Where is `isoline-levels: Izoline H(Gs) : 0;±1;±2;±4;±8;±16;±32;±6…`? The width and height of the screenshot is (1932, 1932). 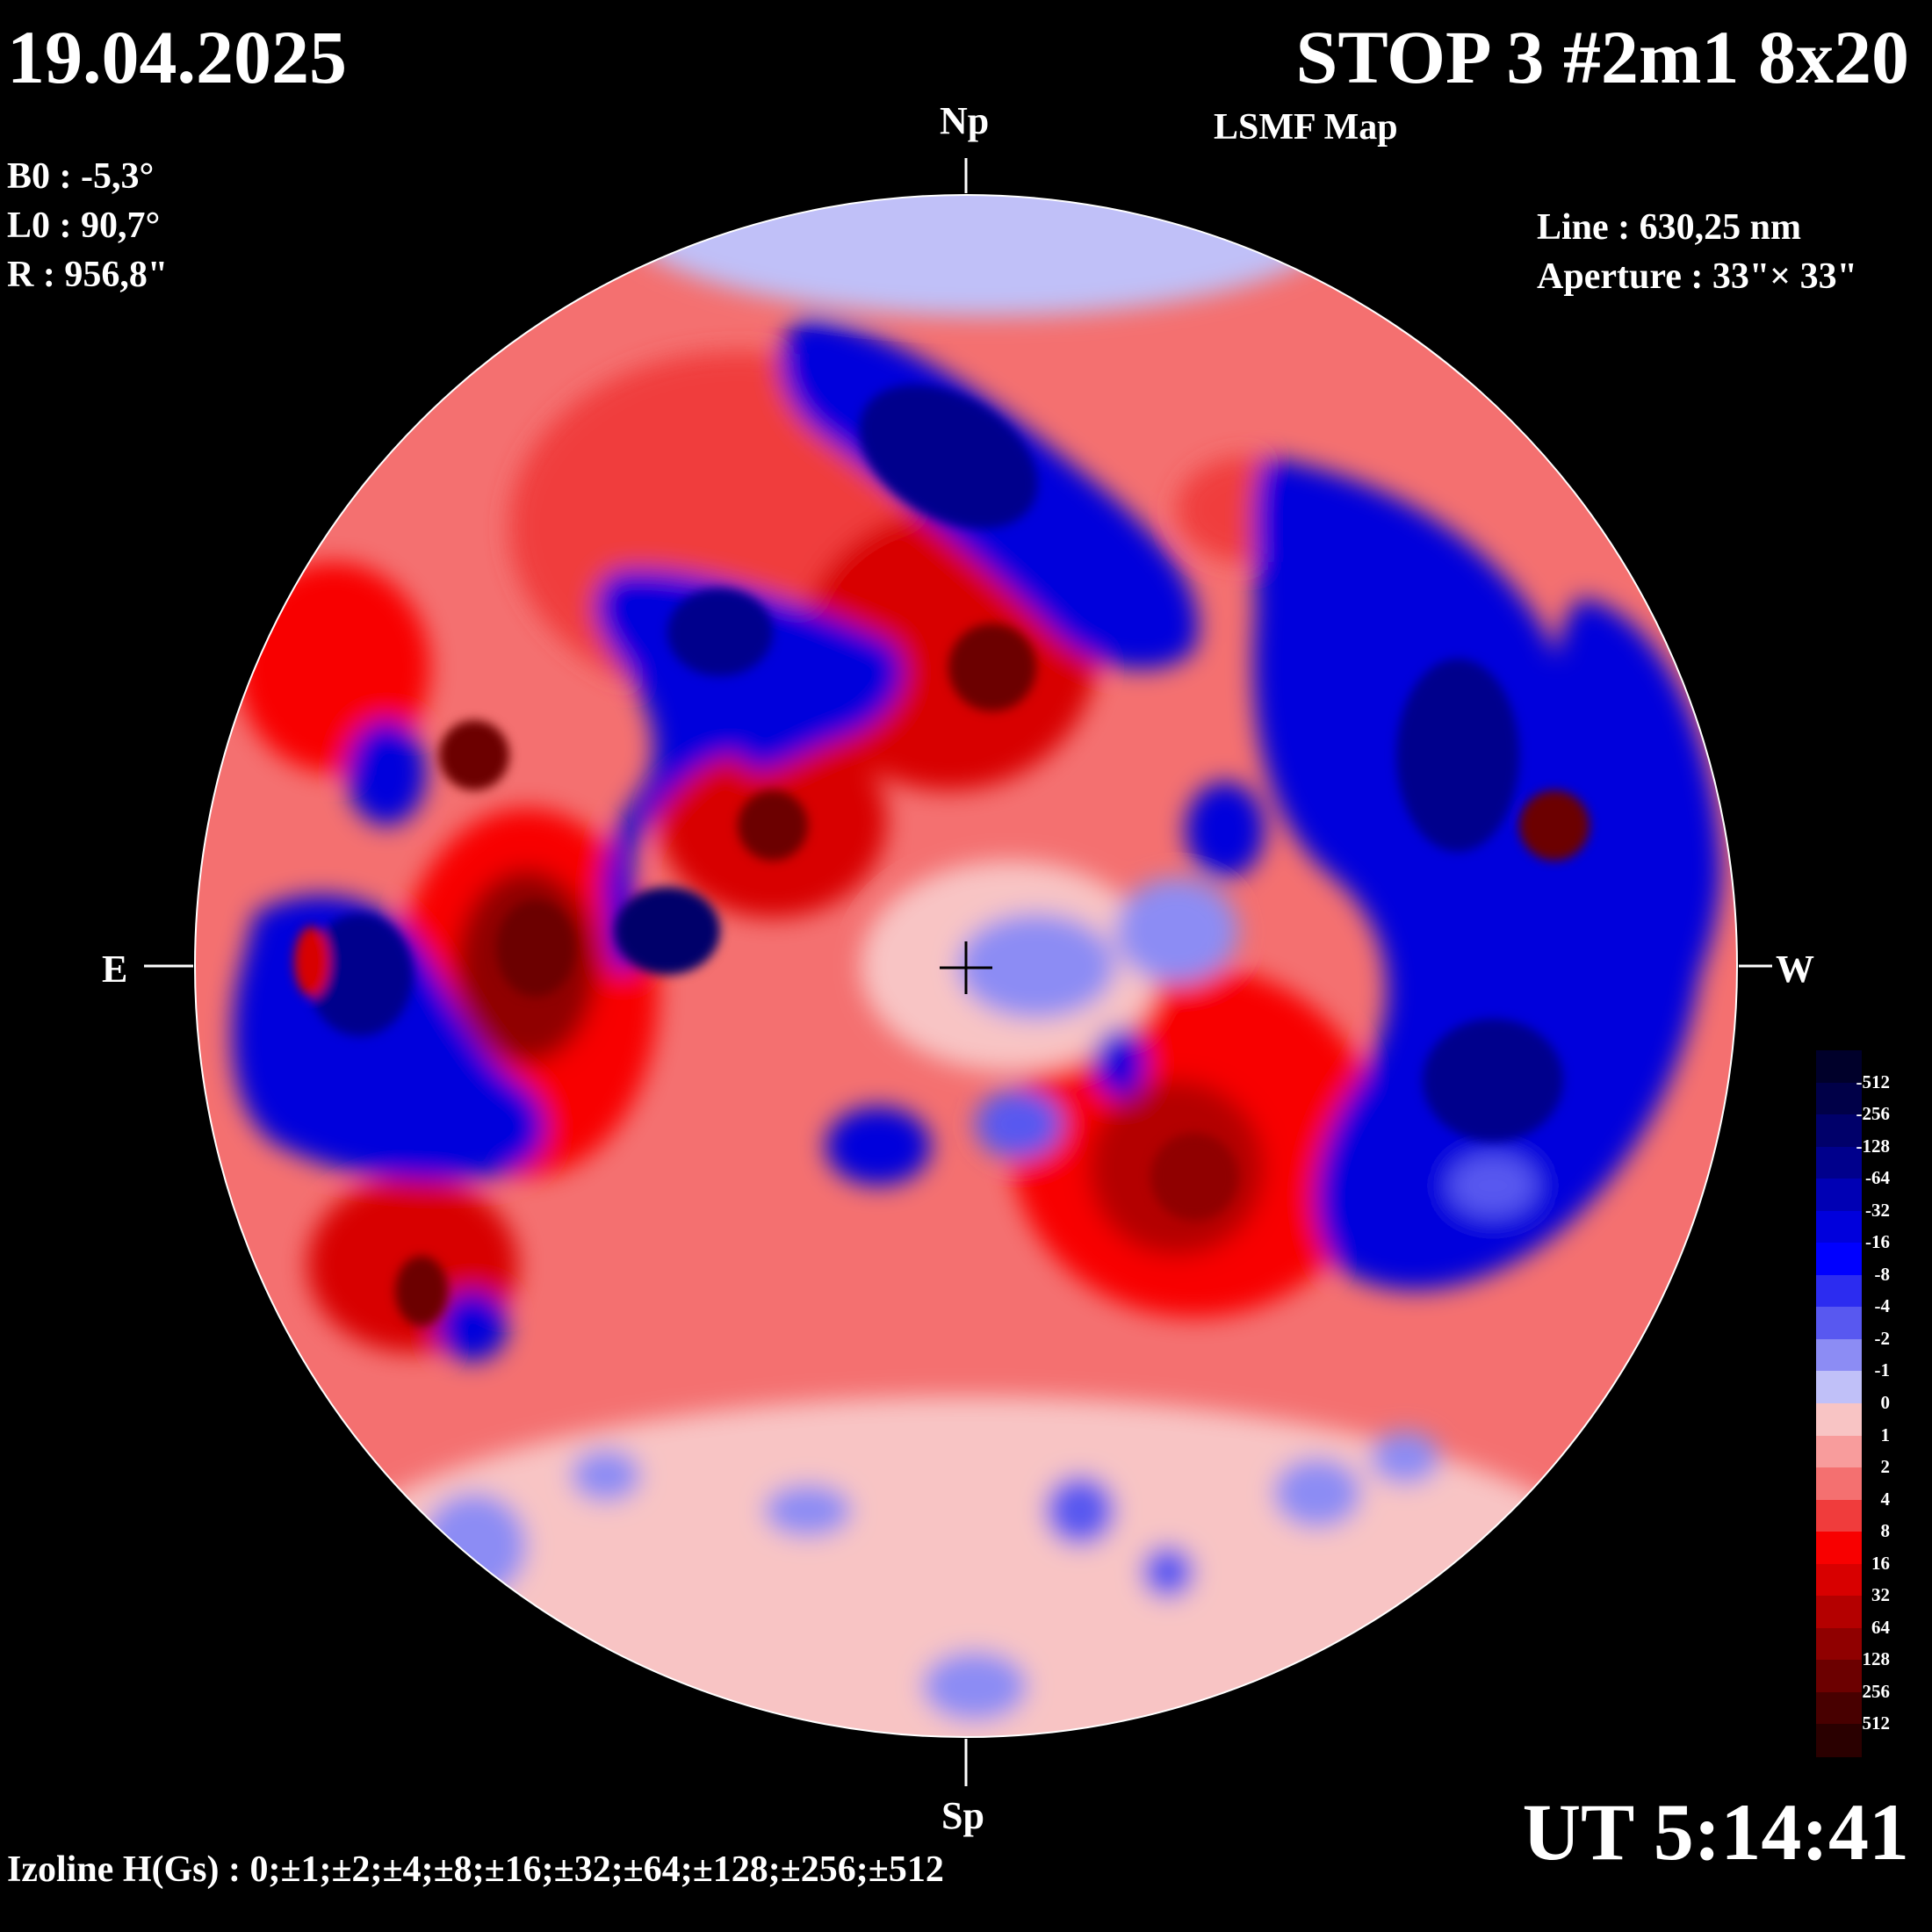
isoline-levels: Izoline H(Gs) : 0;±1;±2;±4;±8;±16;±32;±6… is located at coordinates (476, 1869).